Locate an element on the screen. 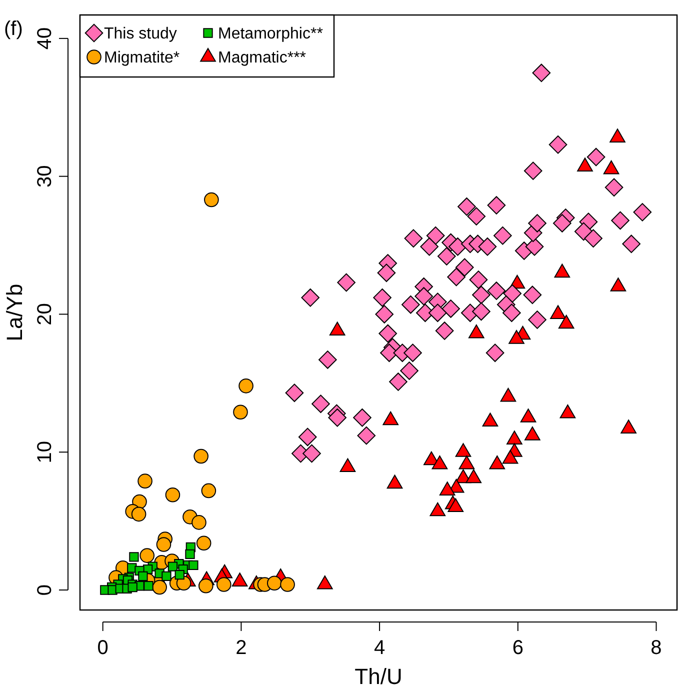  y-tick-label: 30 is located at coordinates (45, 176).